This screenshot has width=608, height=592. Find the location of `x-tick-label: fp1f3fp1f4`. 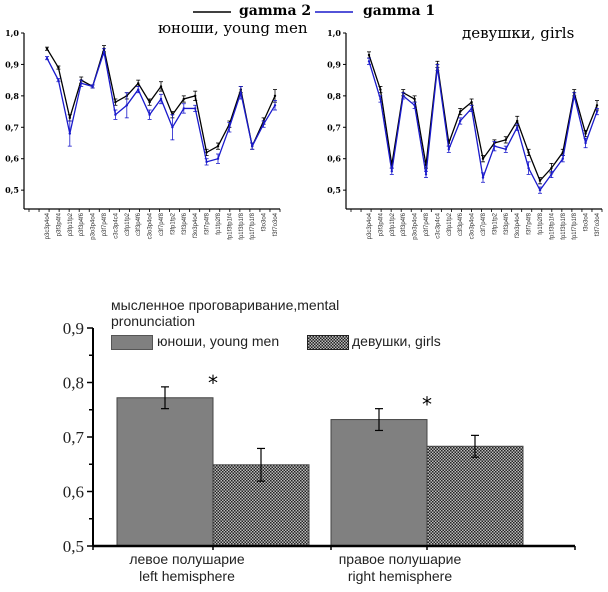

x-tick-label: fp1f3fp1f4 is located at coordinates (552, 225).